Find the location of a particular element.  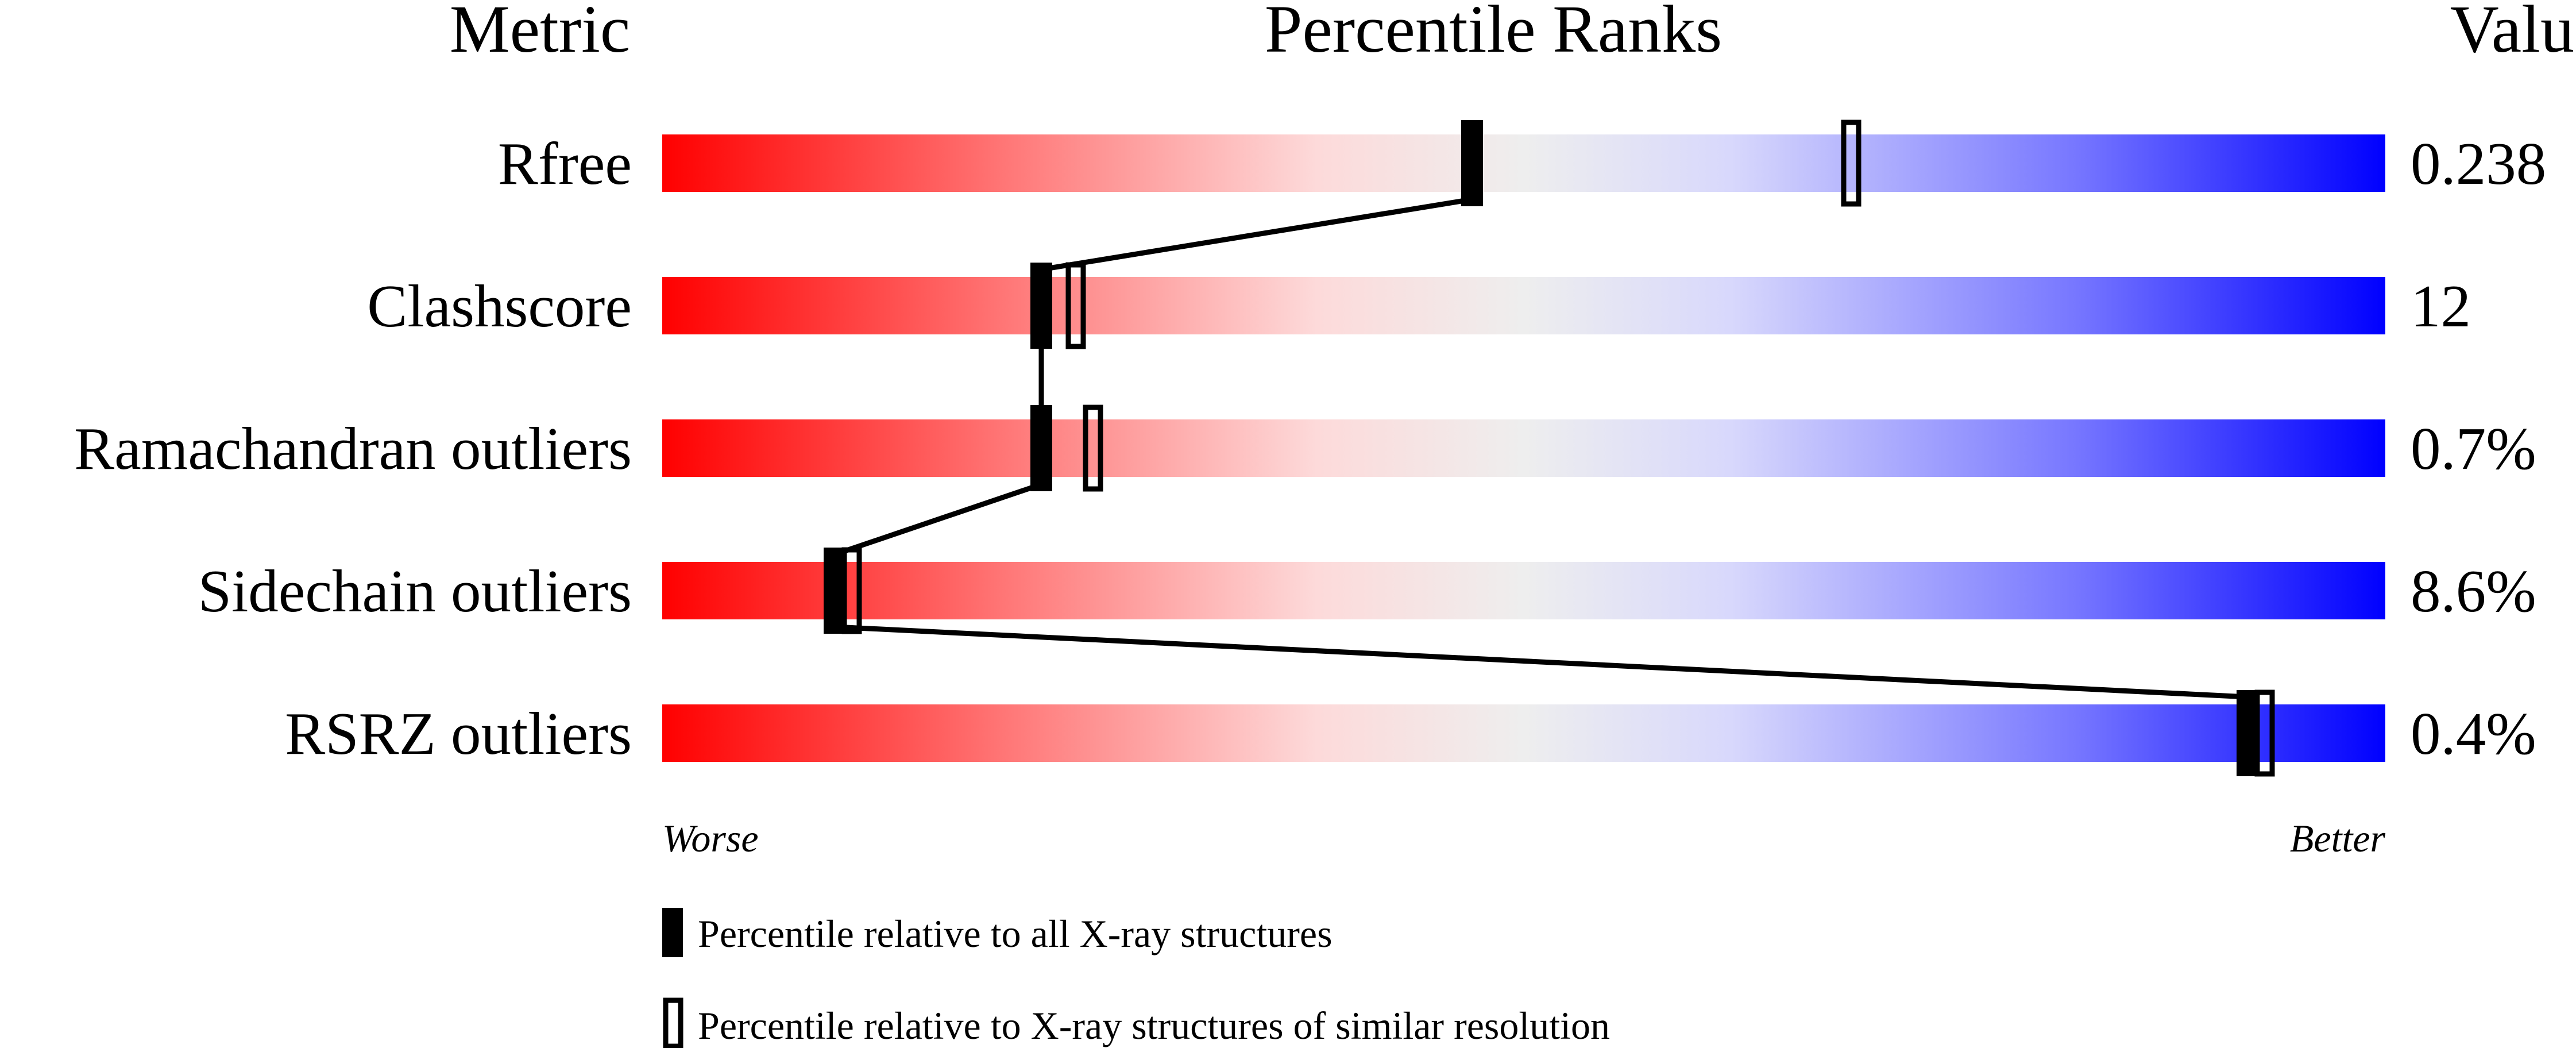

metric-label: RSRZ outliers is located at coordinates (458, 733).